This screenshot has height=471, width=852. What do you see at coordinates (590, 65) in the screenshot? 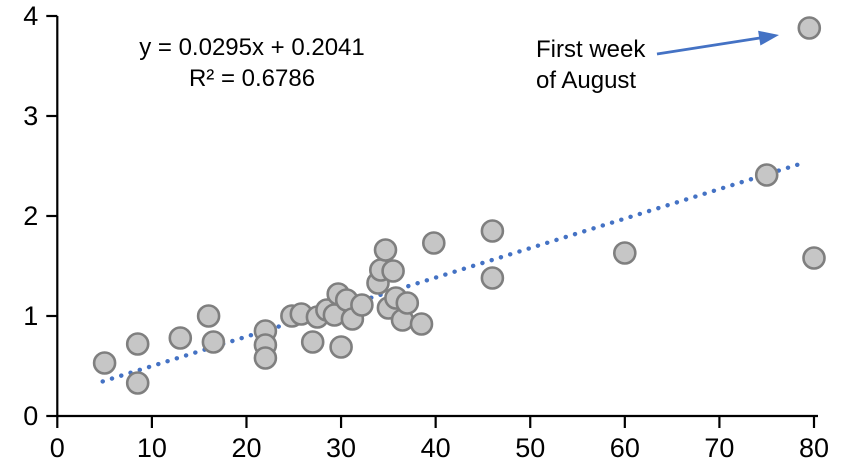
I see `annotation-text: First week of August` at bounding box center [590, 65].